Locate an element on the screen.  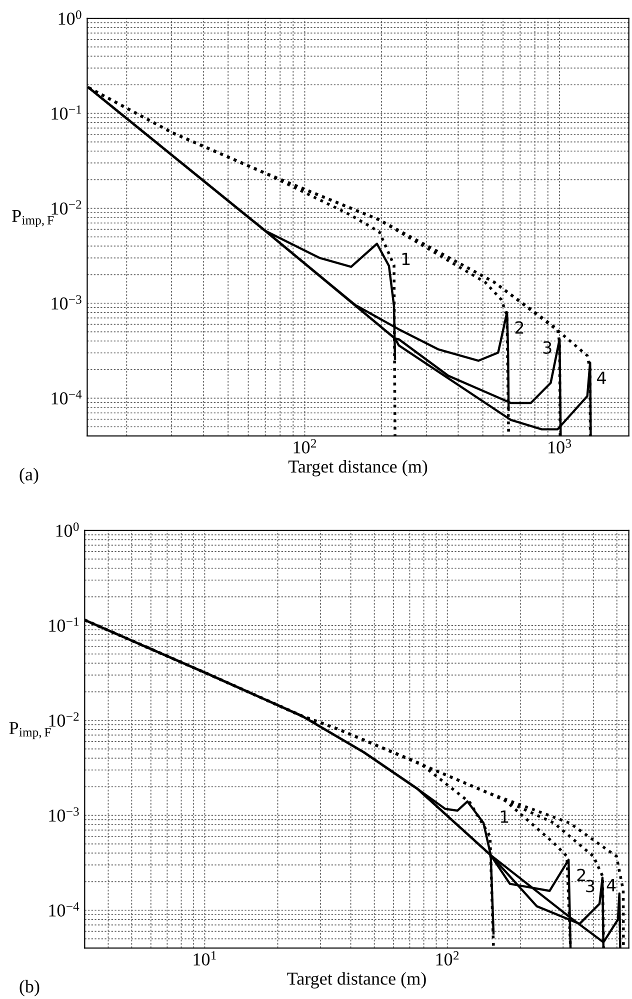
text: (b) is located at coordinates (30, 988).